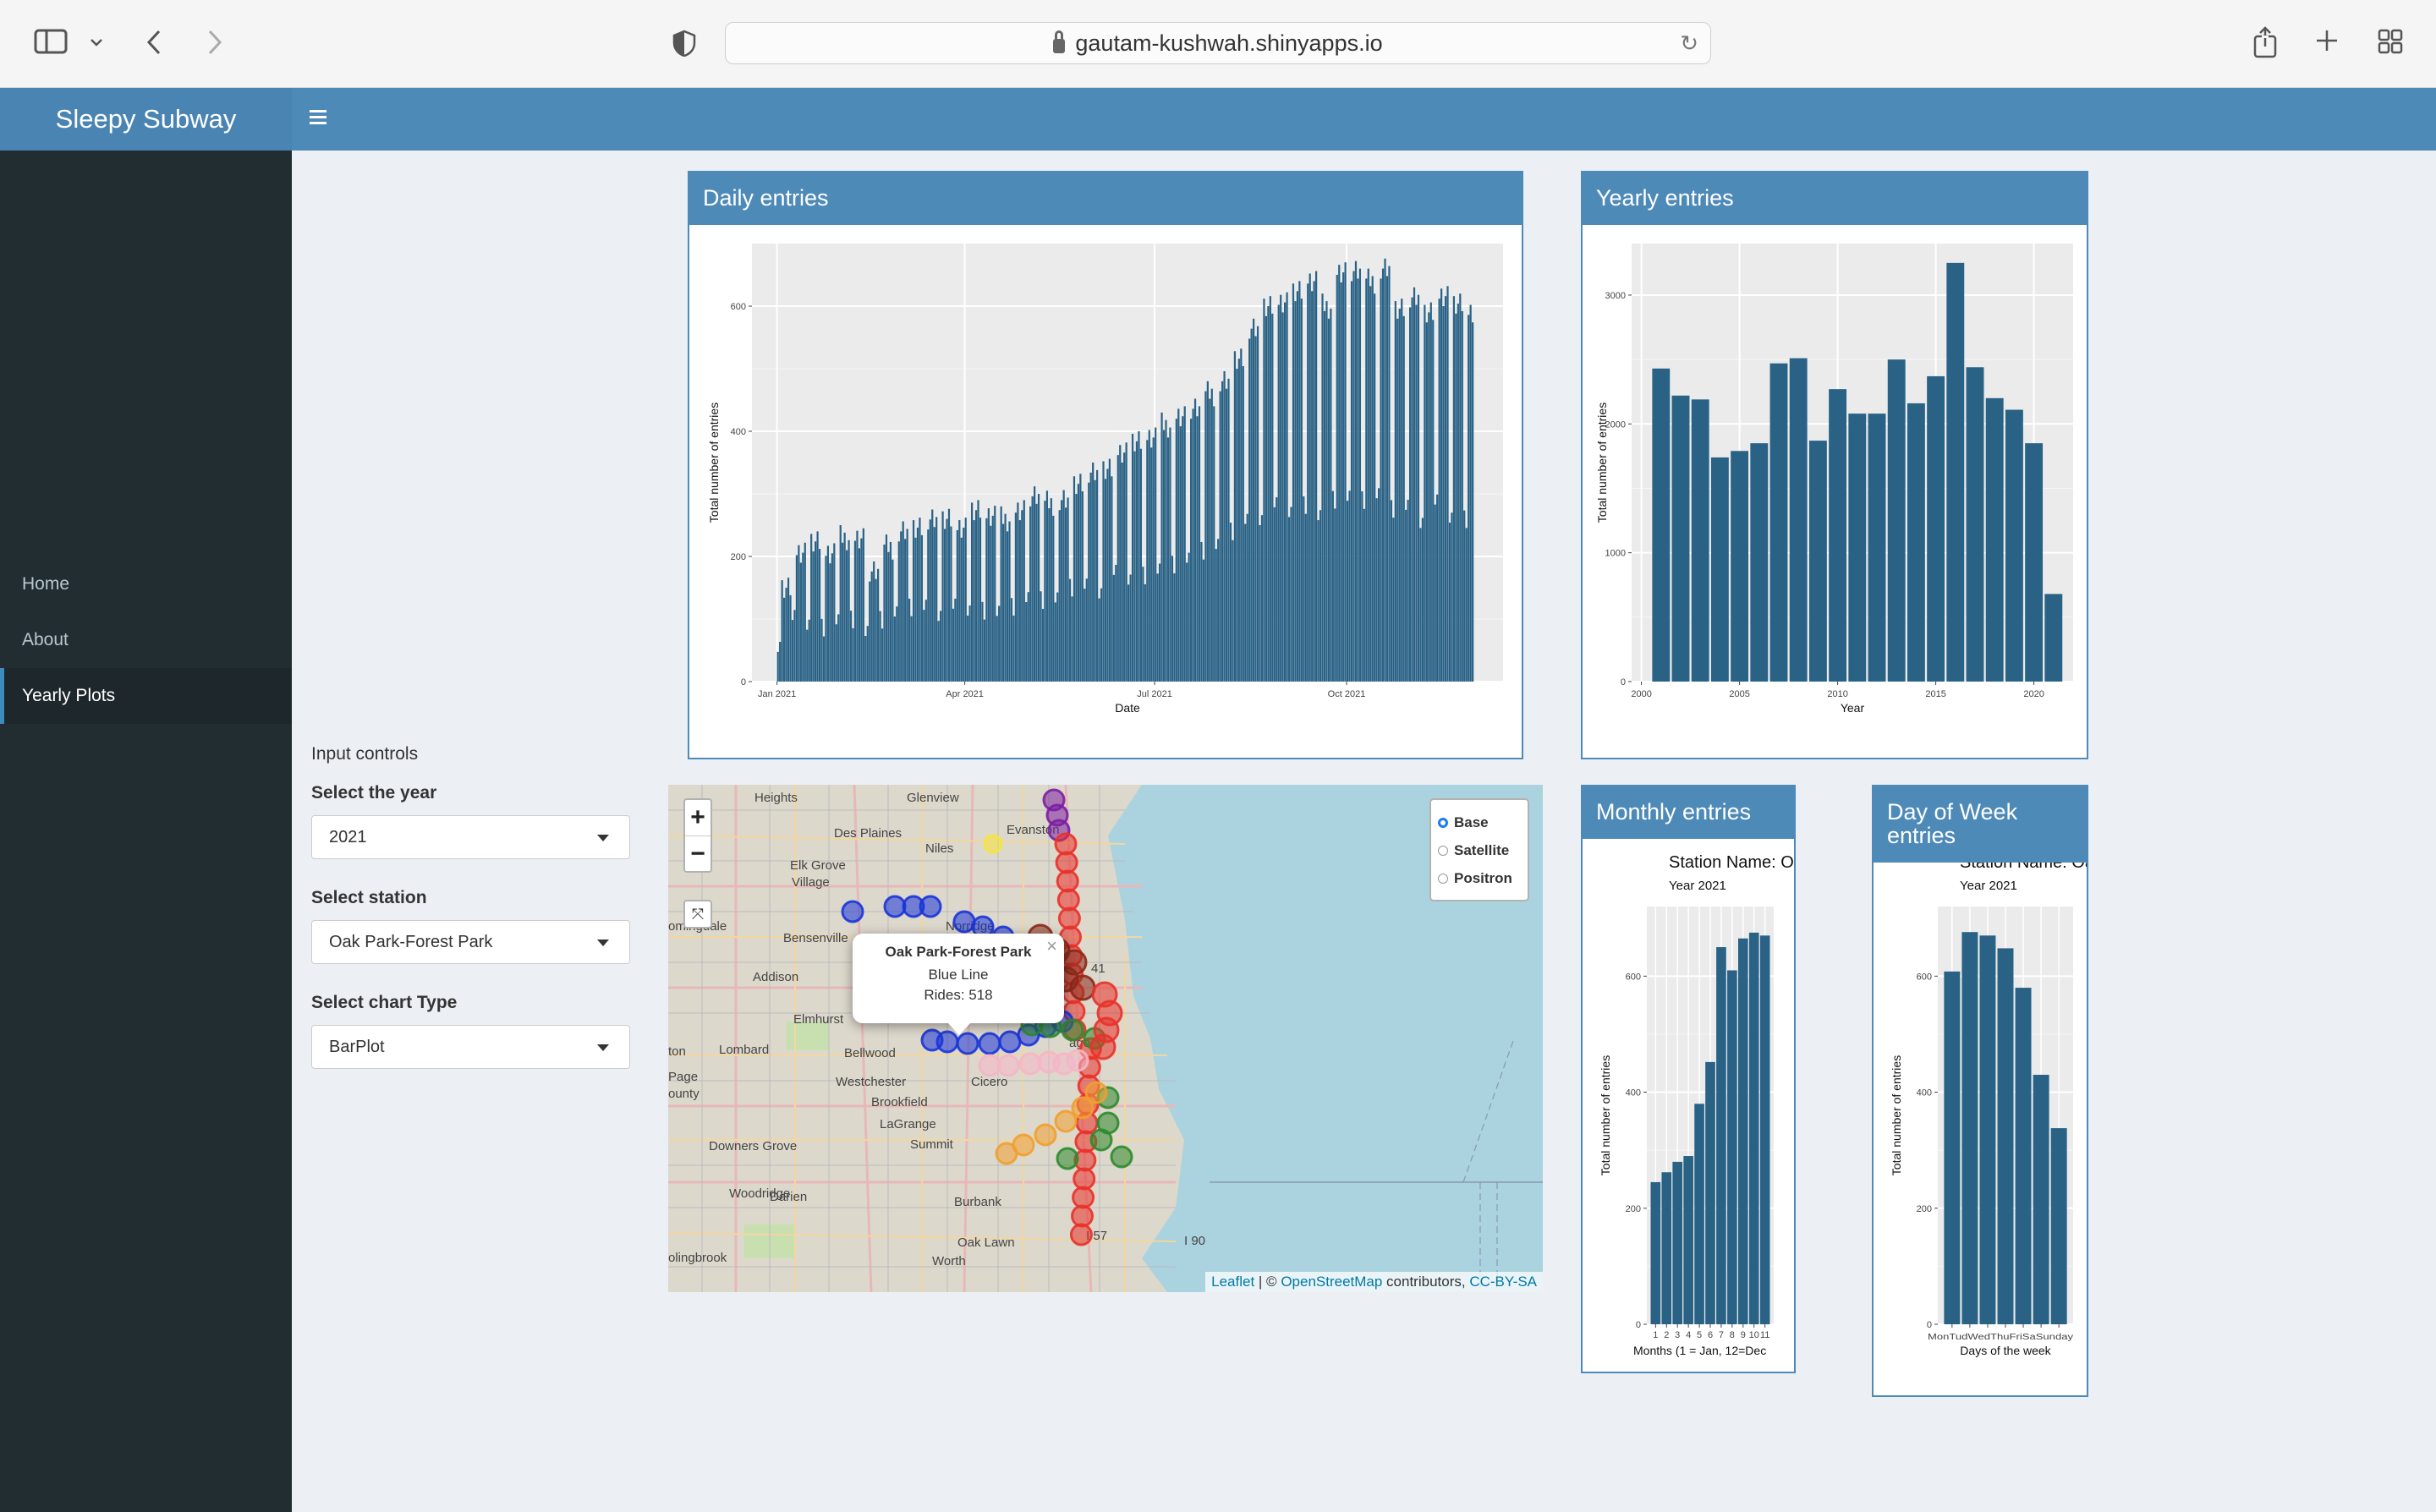 Image resolution: width=2436 pixels, height=1512 pixels. Describe the element at coordinates (471, 942) in the screenshot. I see `station-select: Oak Park-Forest Park` at that location.